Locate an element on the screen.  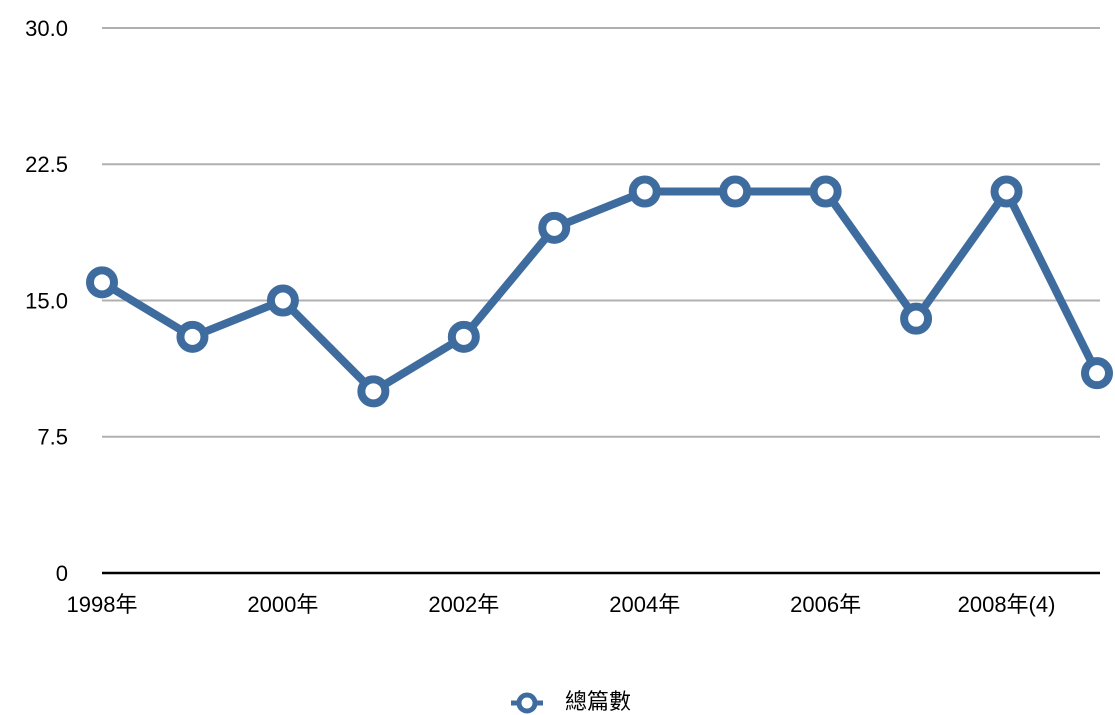
x-tick-label: 2000年 is located at coordinates (282, 604).